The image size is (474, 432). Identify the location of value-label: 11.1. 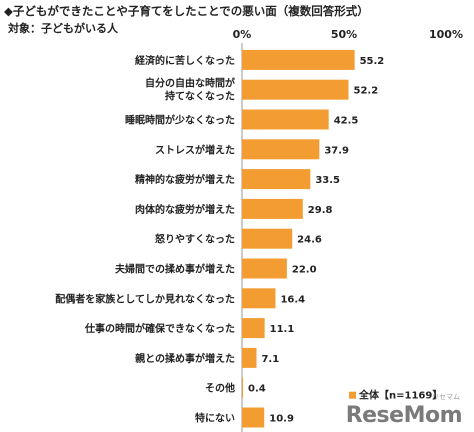
(282, 329).